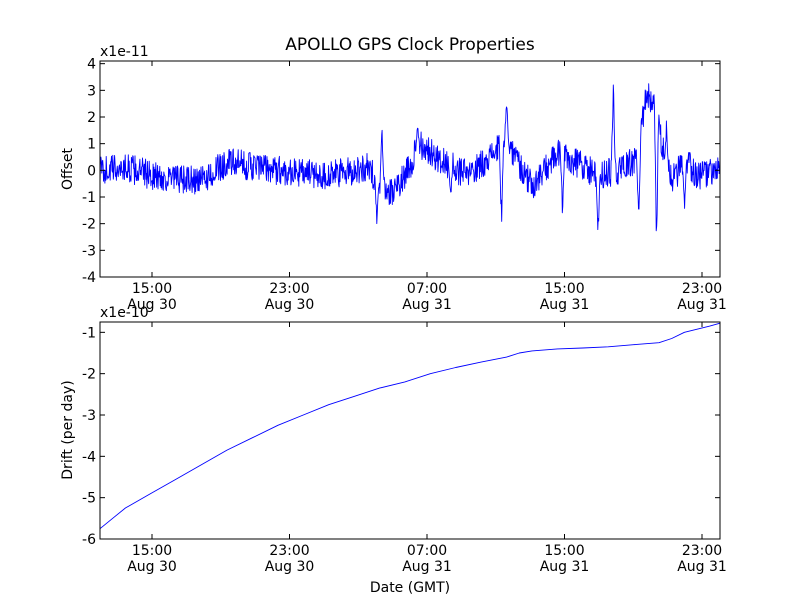  What do you see at coordinates (410, 45) in the screenshot?
I see `figure-title: APOLLO GPS Clock Properties` at bounding box center [410, 45].